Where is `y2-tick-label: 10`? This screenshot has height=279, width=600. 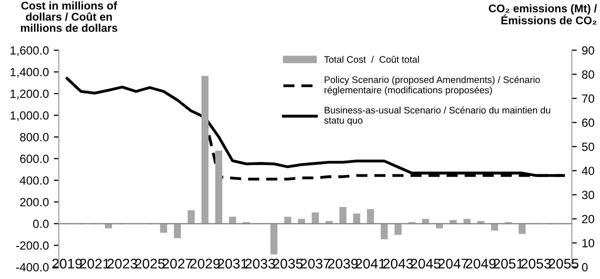 y2-tick-label: 10 is located at coordinates (588, 243).